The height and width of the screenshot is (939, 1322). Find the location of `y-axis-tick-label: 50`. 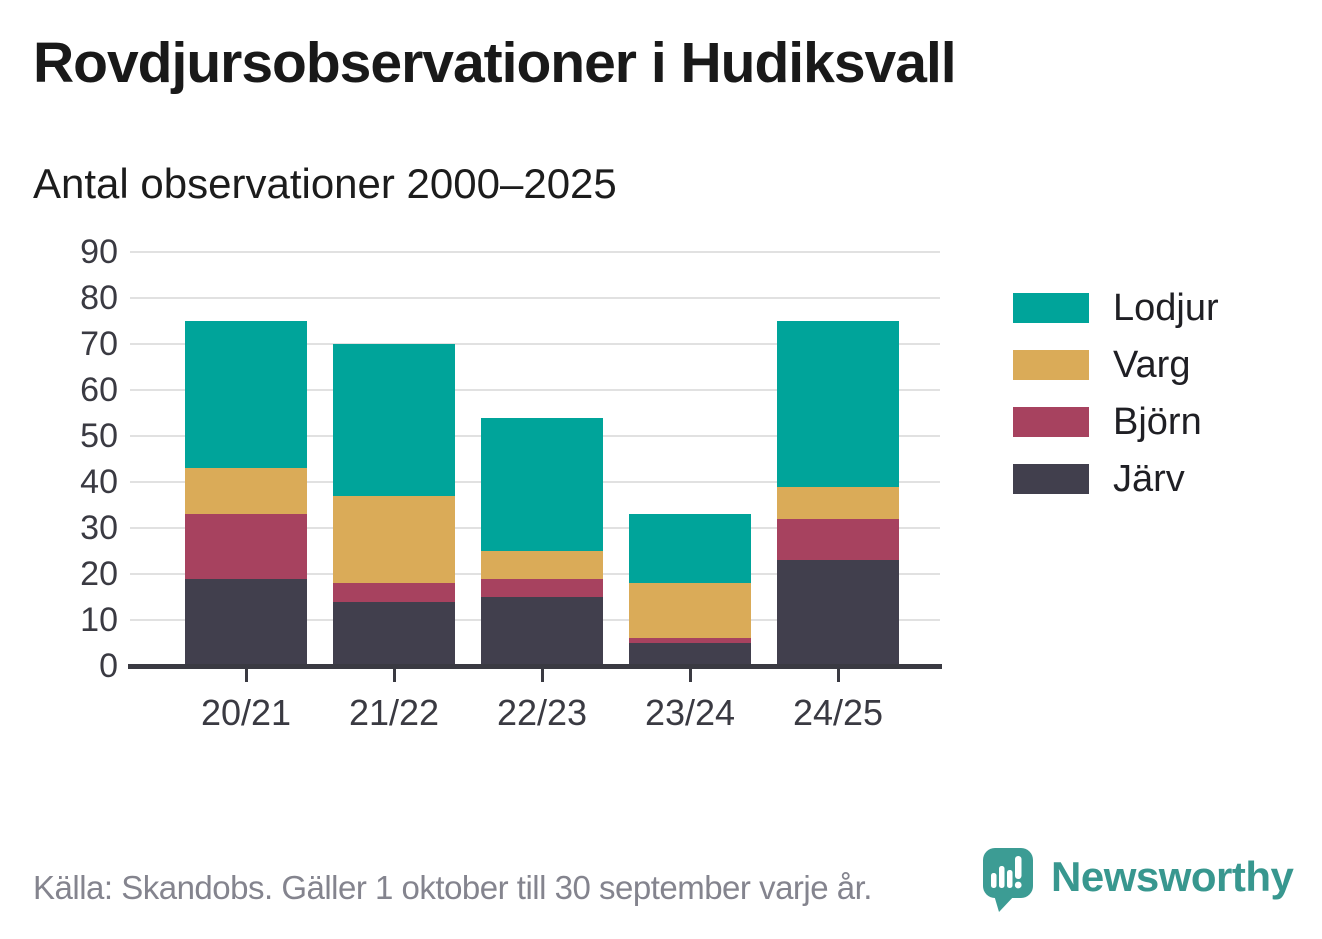

y-axis-tick-label: 50 is located at coordinates (99, 436).